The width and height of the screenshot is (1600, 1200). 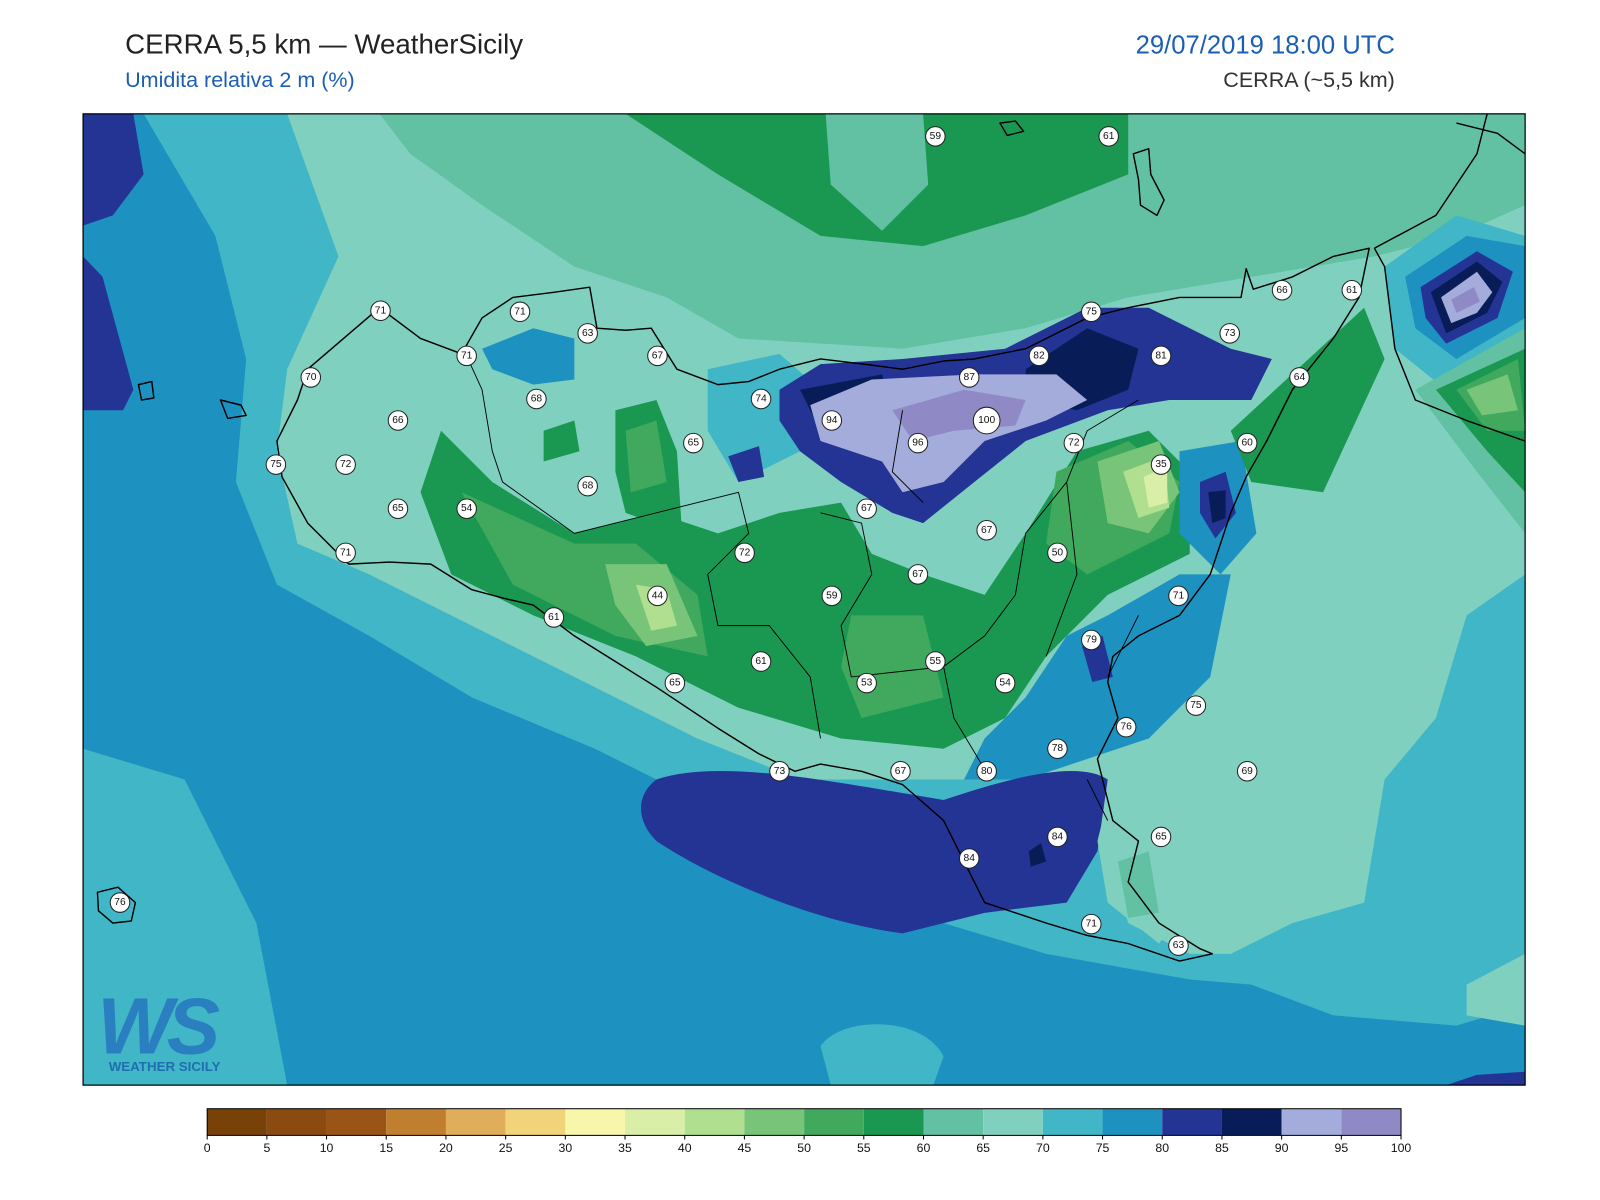 What do you see at coordinates (832, 420) in the screenshot?
I see `station-value: 94` at bounding box center [832, 420].